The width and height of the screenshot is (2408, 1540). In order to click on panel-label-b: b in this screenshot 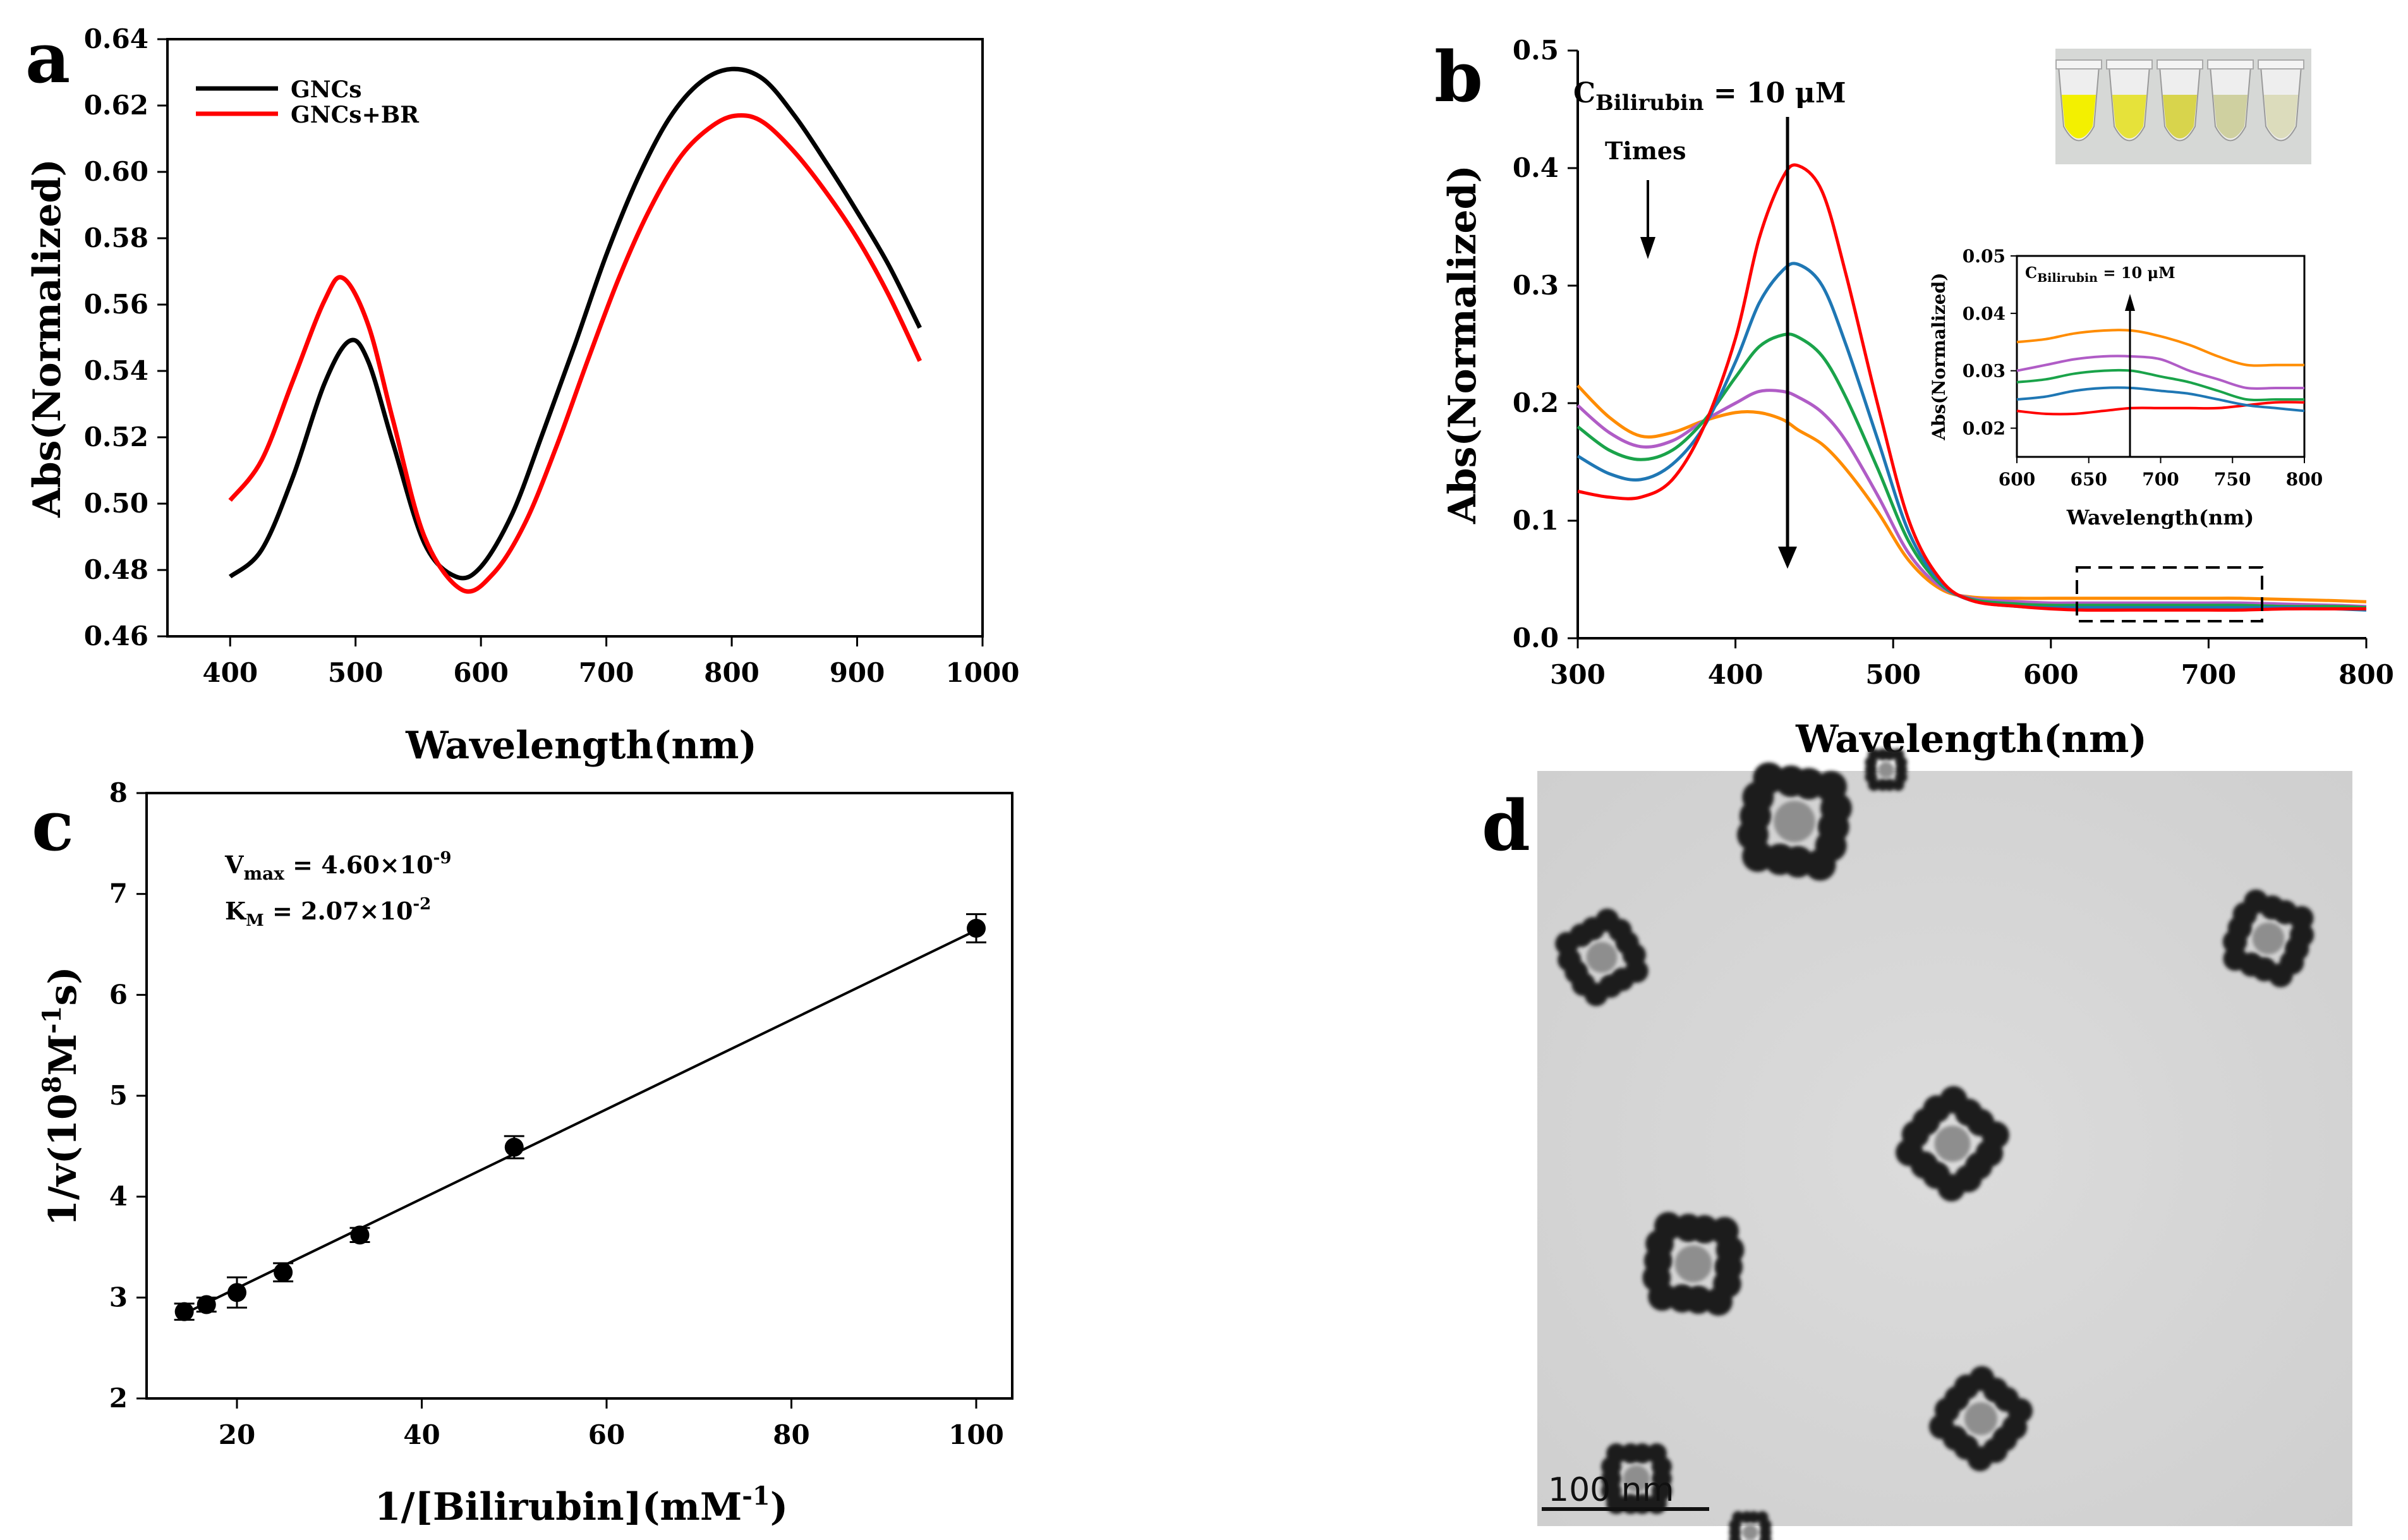, I will do `click(1459, 77)`.